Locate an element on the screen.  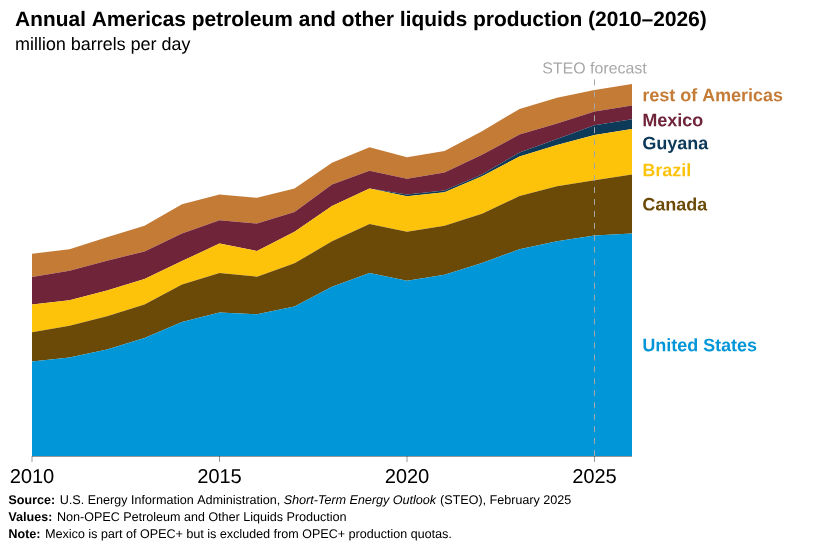
chart-title: Annual Americas petroleum and other liquids production (2010–2026) is located at coordinates (360, 20).